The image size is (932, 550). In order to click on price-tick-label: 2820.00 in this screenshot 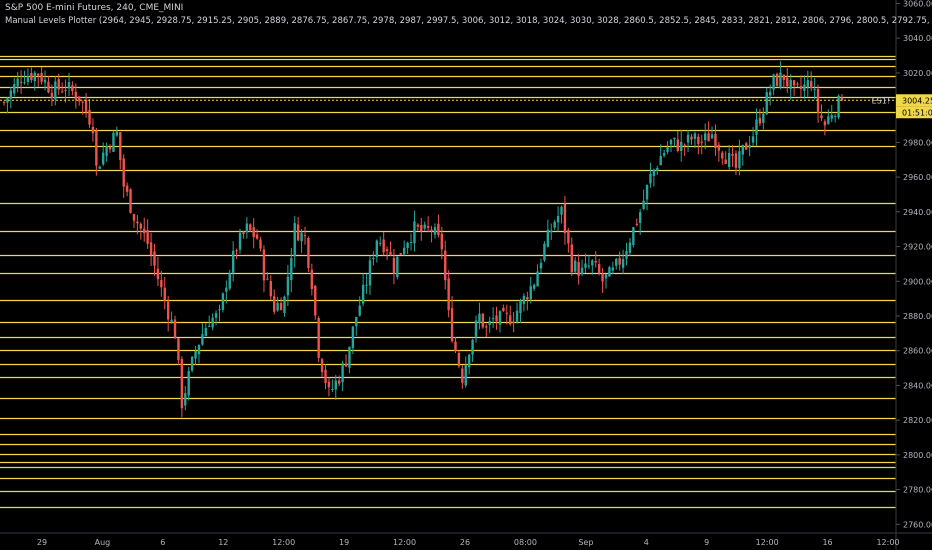, I will do `click(917, 420)`.